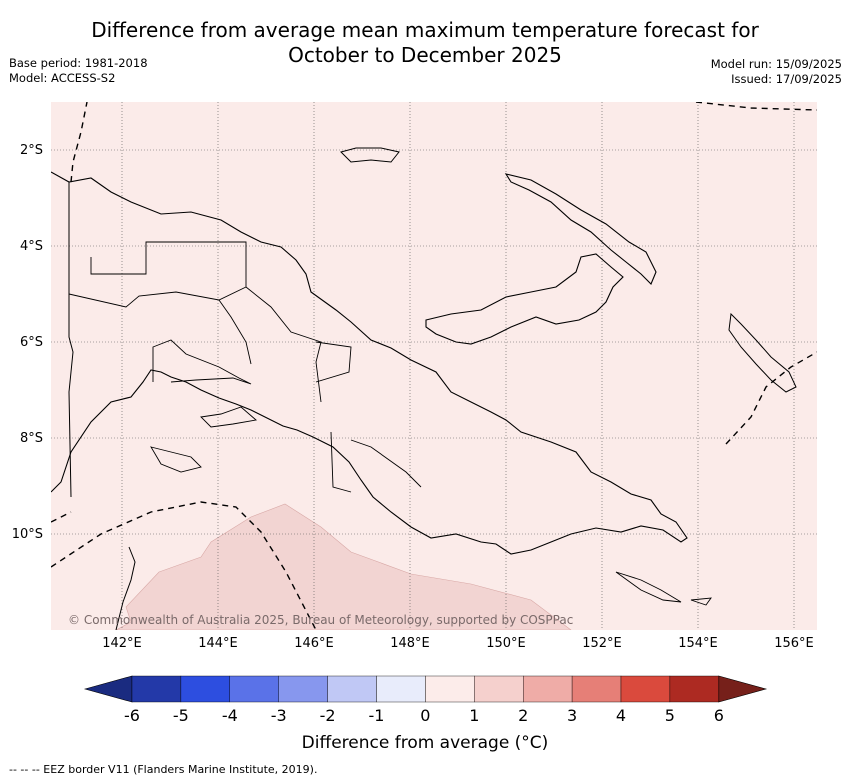  I want to click on new-britain-coastline, so click(524, 299).